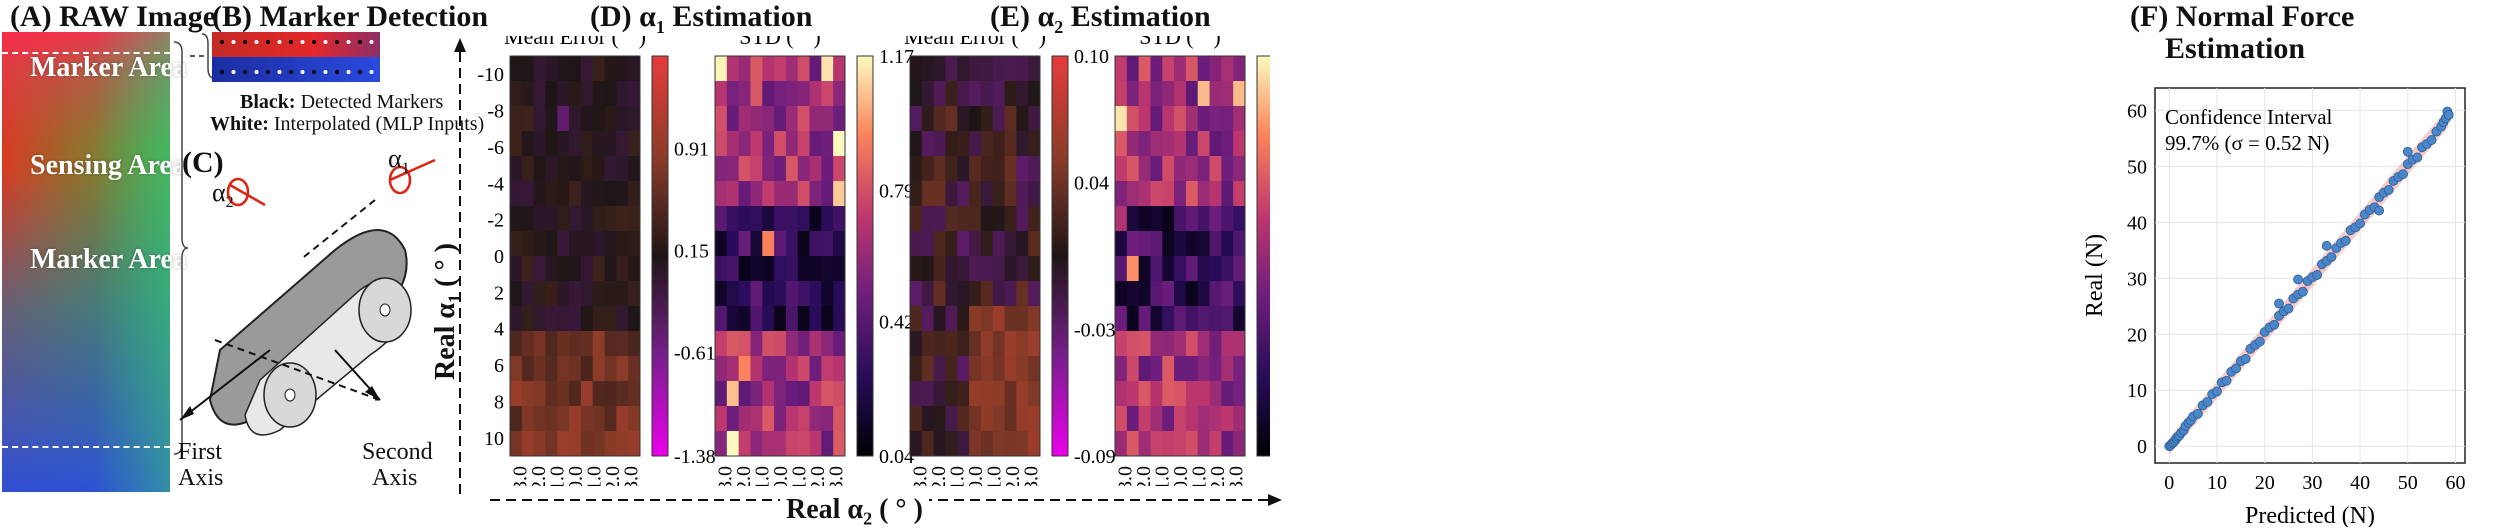  Describe the element at coordinates (1200, 476) in the screenshot. I see `x-tick-label: 1.0` at that location.